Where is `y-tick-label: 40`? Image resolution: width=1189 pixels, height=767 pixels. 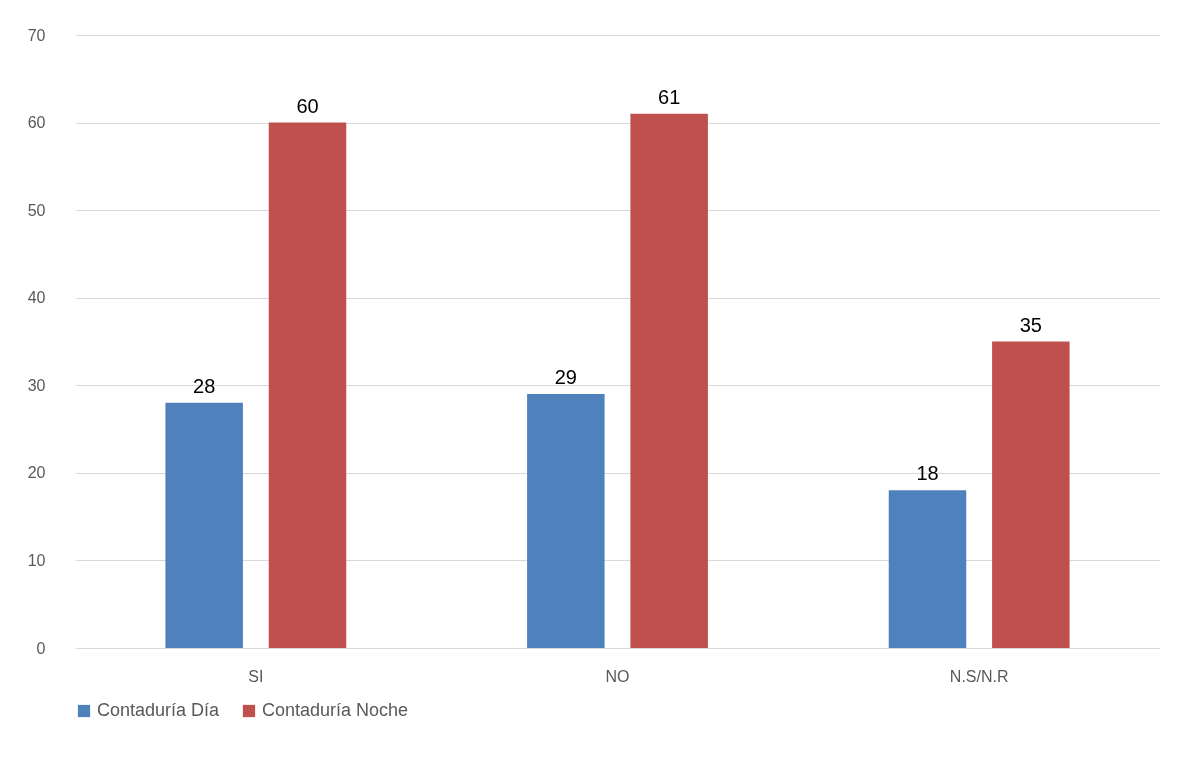 y-tick-label: 40 is located at coordinates (36, 298).